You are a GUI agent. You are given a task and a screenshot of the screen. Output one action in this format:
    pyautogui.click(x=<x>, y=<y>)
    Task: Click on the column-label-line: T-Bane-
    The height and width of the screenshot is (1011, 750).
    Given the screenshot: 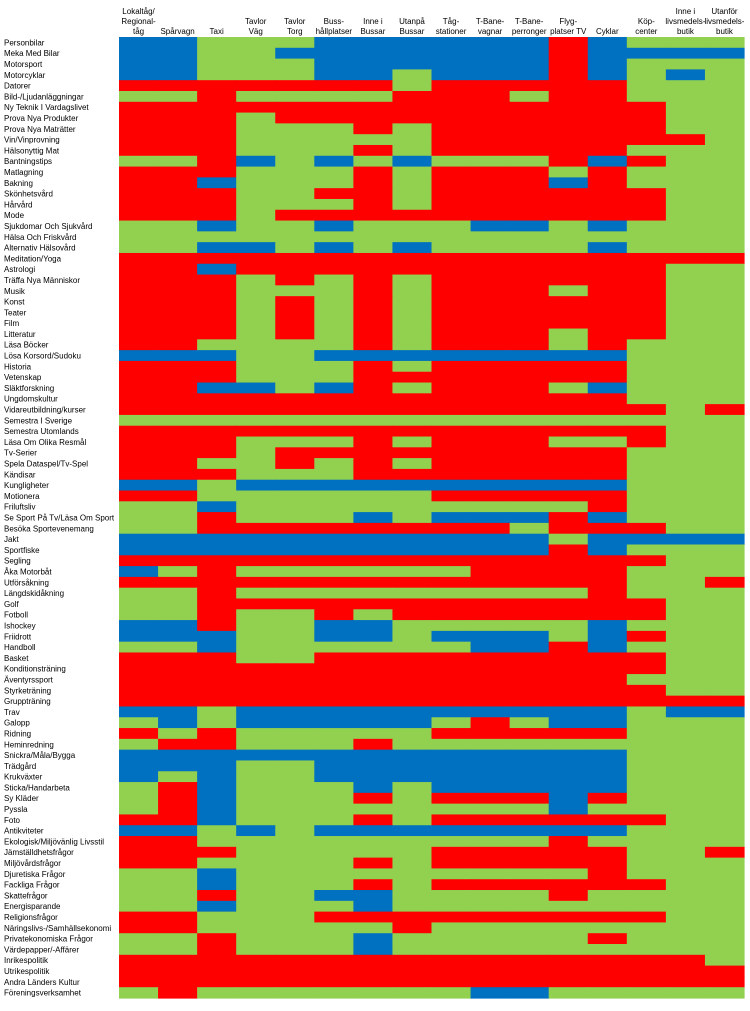 What is the action you would take?
    pyautogui.click(x=529, y=21)
    